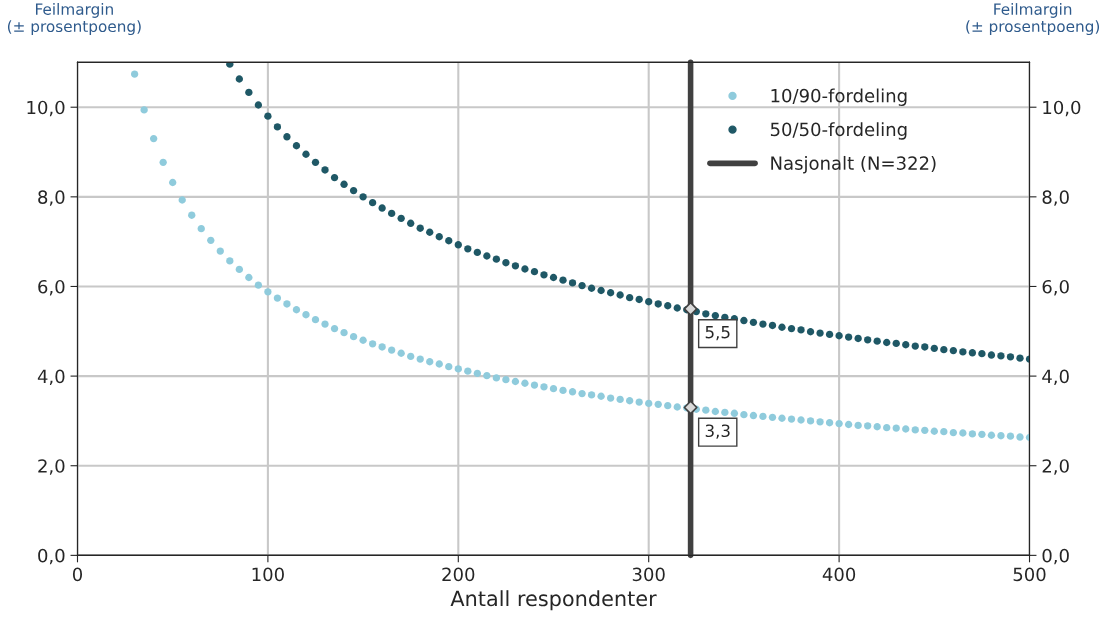 The height and width of the screenshot is (624, 1107). I want to click on y2-tick-label: 6,0, so click(1055, 287).